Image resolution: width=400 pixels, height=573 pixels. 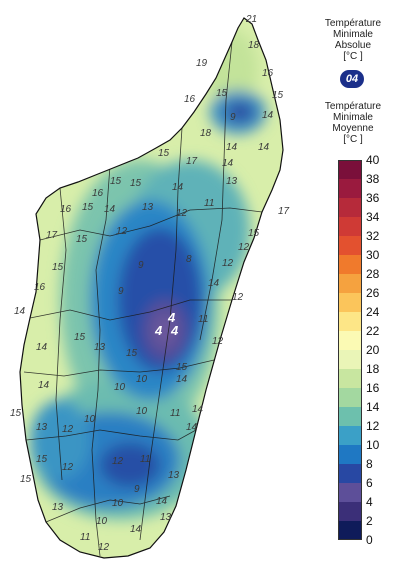 What do you see at coordinates (352, 117) in the screenshot?
I see `moy-title-line-2: Minimale` at bounding box center [352, 117].